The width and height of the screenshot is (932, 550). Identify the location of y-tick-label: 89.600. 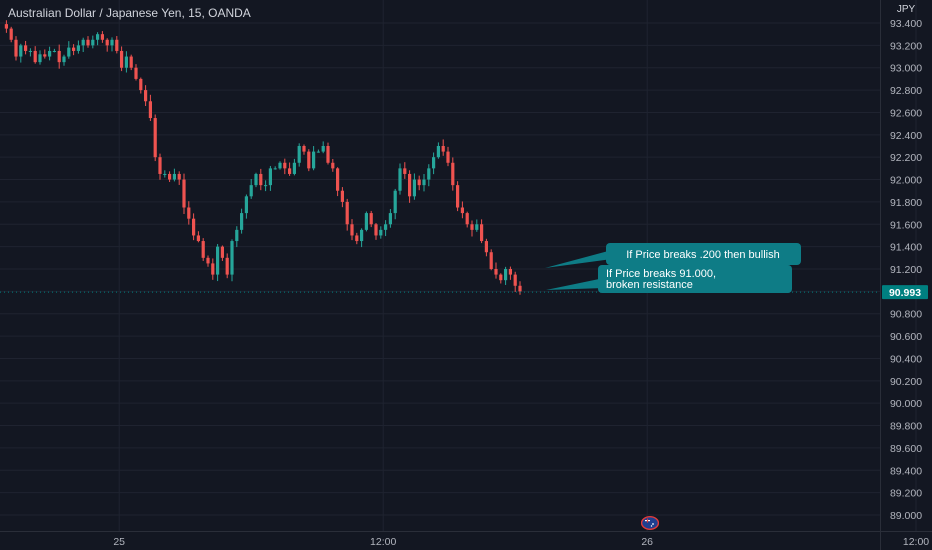
(906, 449).